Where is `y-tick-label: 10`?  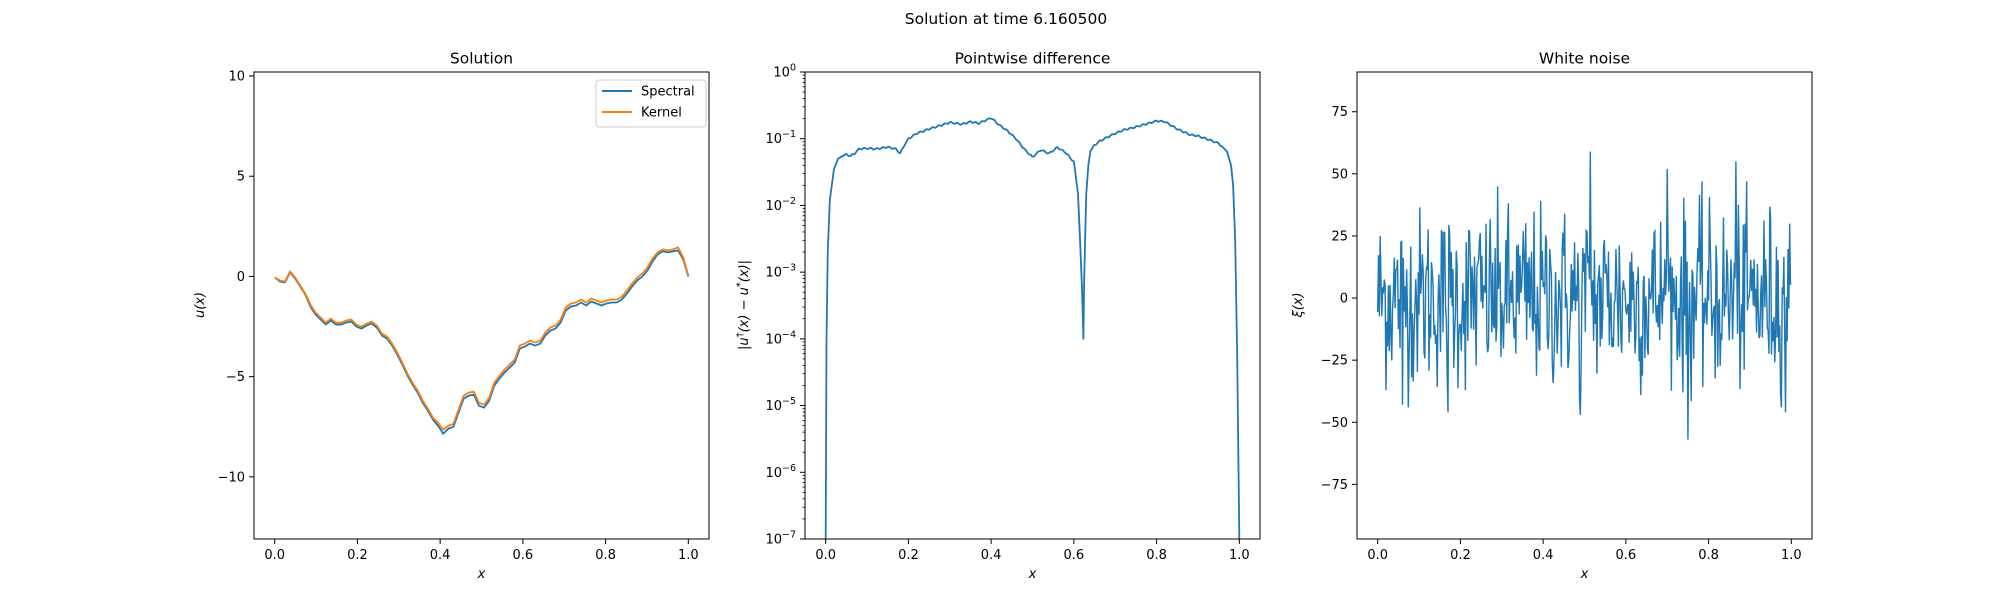 y-tick-label: 10 is located at coordinates (236, 77).